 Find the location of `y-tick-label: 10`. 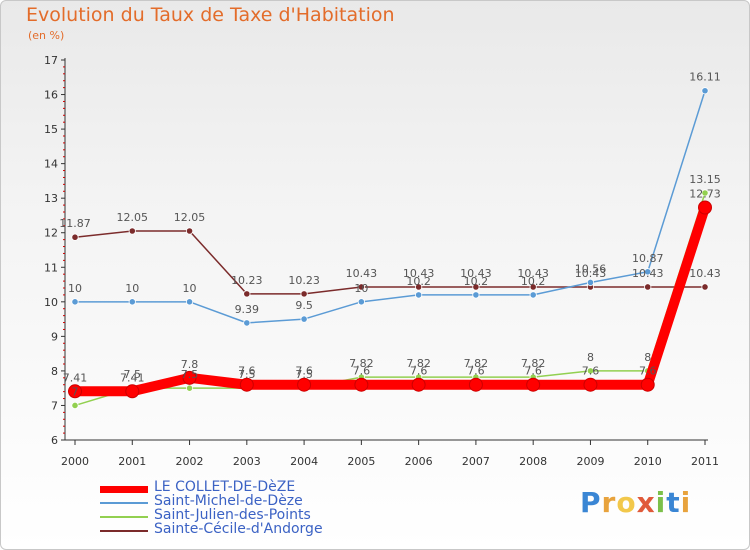

y-tick-label: 10 is located at coordinates (51, 302).